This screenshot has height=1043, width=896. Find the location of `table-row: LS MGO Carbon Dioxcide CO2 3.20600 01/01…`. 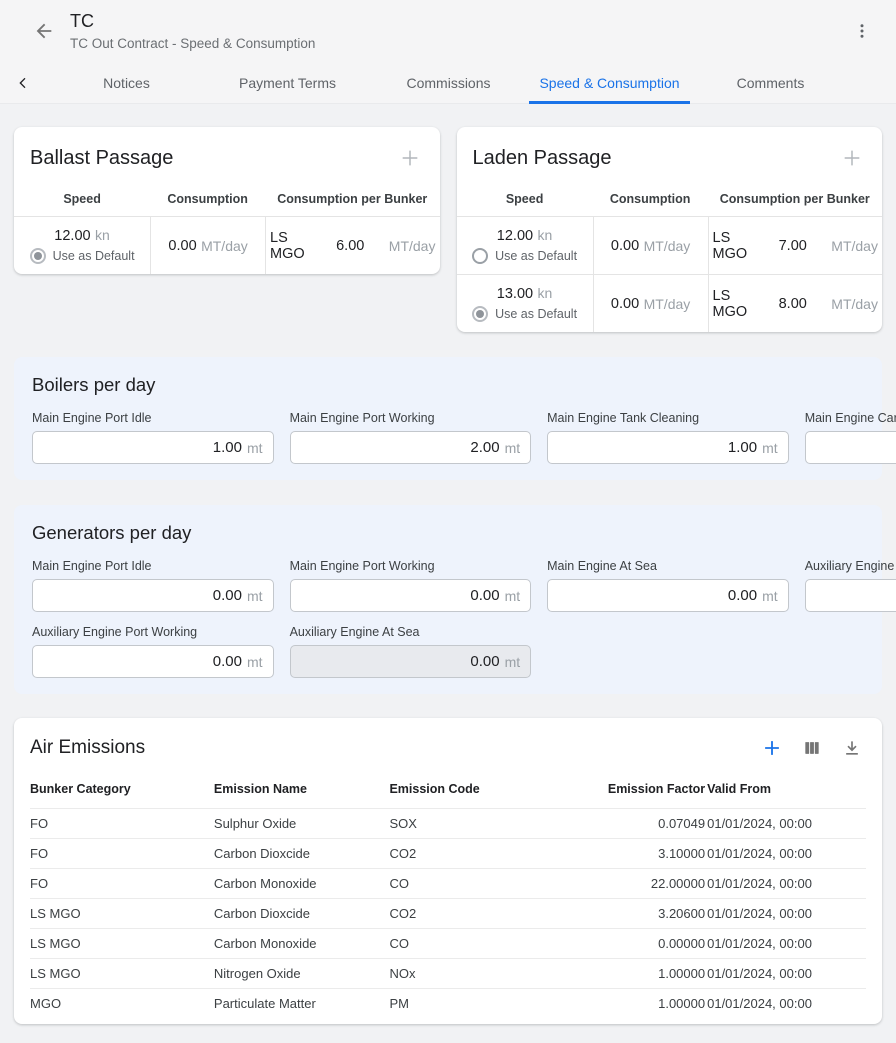

table-row: LS MGO Carbon Dioxcide CO2 3.20600 01/01… is located at coordinates (448, 913).